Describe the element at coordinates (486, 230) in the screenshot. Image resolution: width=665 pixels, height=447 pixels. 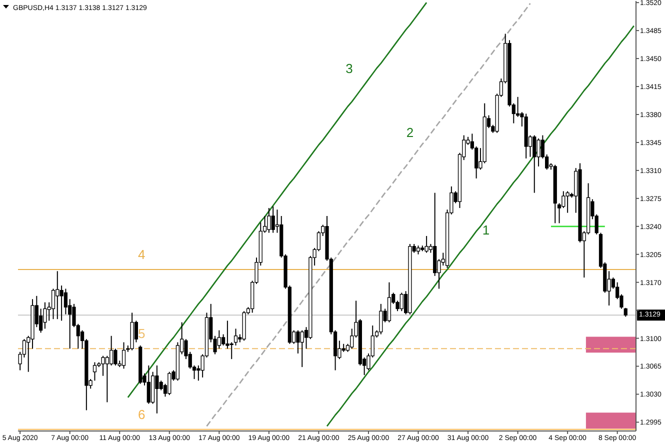
I see `series-label: 1` at that location.